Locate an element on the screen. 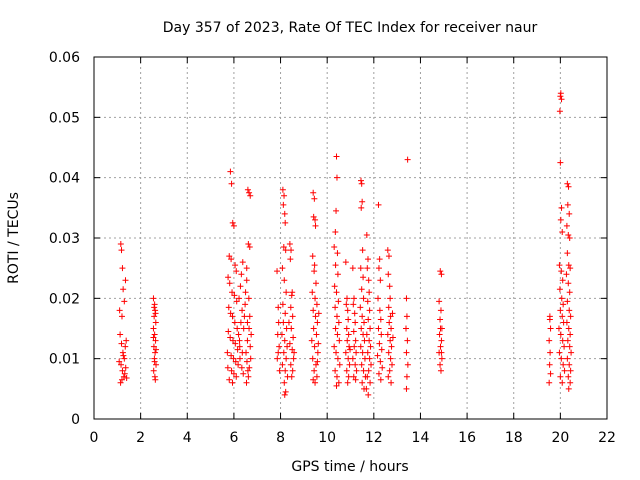 The height and width of the screenshot is (480, 640). y-tick-label: 0.05 is located at coordinates (64, 118).